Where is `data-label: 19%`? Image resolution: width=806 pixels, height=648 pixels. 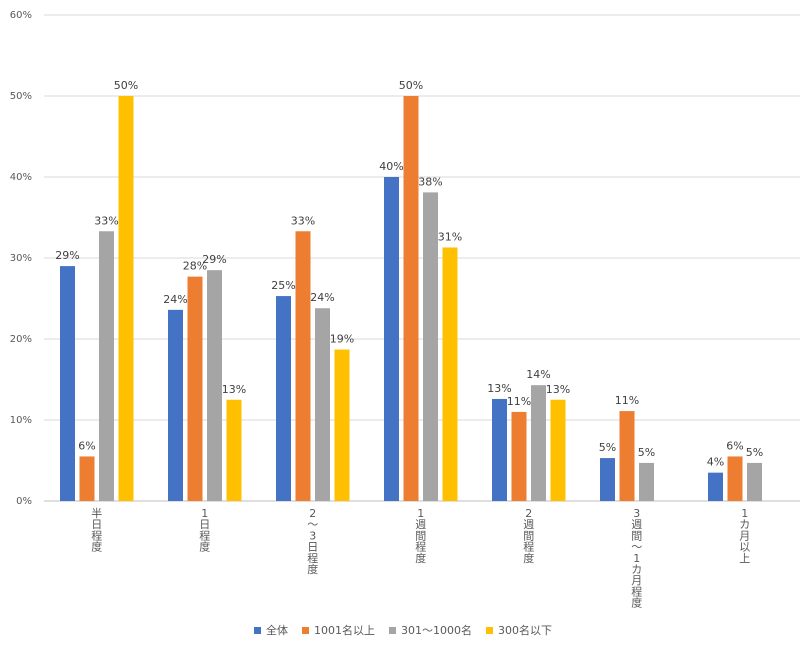 data-label: 19% is located at coordinates (342, 339).